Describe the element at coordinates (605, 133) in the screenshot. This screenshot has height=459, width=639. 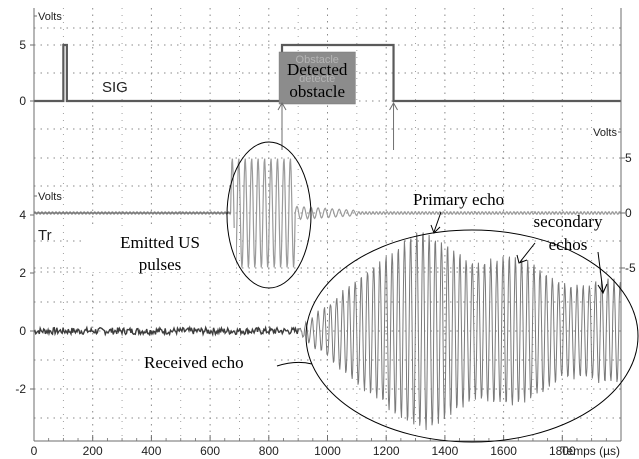
I see `panel-emitter-unit-label: Volts` at that location.